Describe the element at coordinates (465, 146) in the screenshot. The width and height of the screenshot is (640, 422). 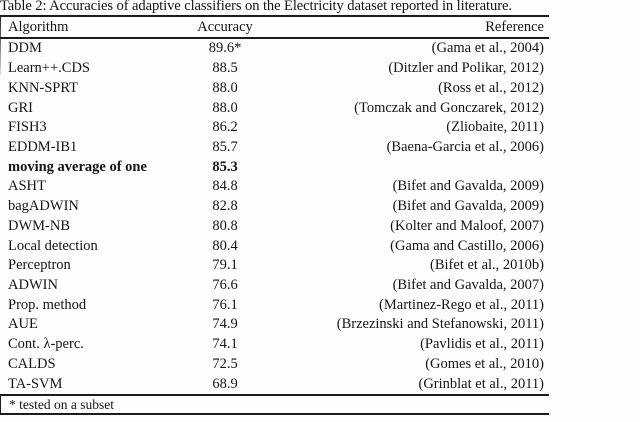
I see `cell-reference: (Baena-Garcia et al., 2006)` at that location.